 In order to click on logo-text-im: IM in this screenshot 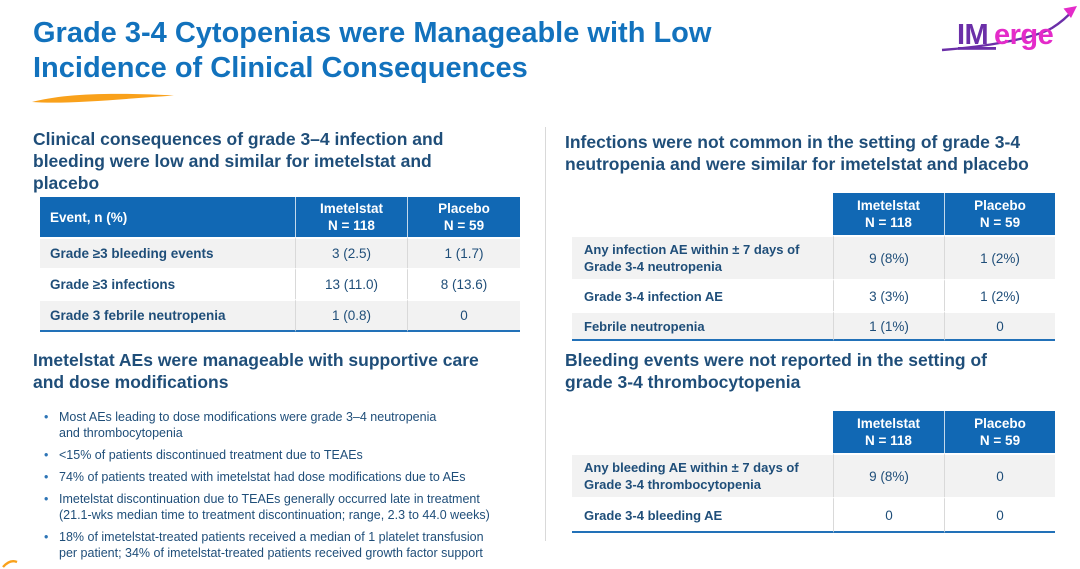, I will do `click(972, 35)`.